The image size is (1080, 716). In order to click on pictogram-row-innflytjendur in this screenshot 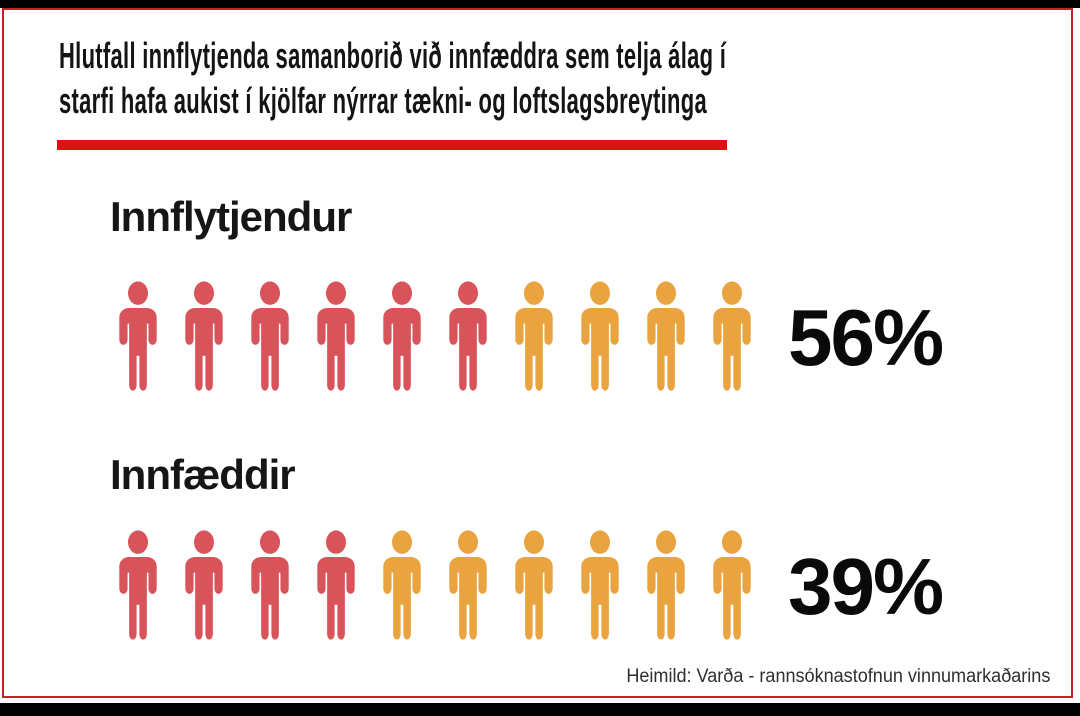, I will do `click(435, 337)`.